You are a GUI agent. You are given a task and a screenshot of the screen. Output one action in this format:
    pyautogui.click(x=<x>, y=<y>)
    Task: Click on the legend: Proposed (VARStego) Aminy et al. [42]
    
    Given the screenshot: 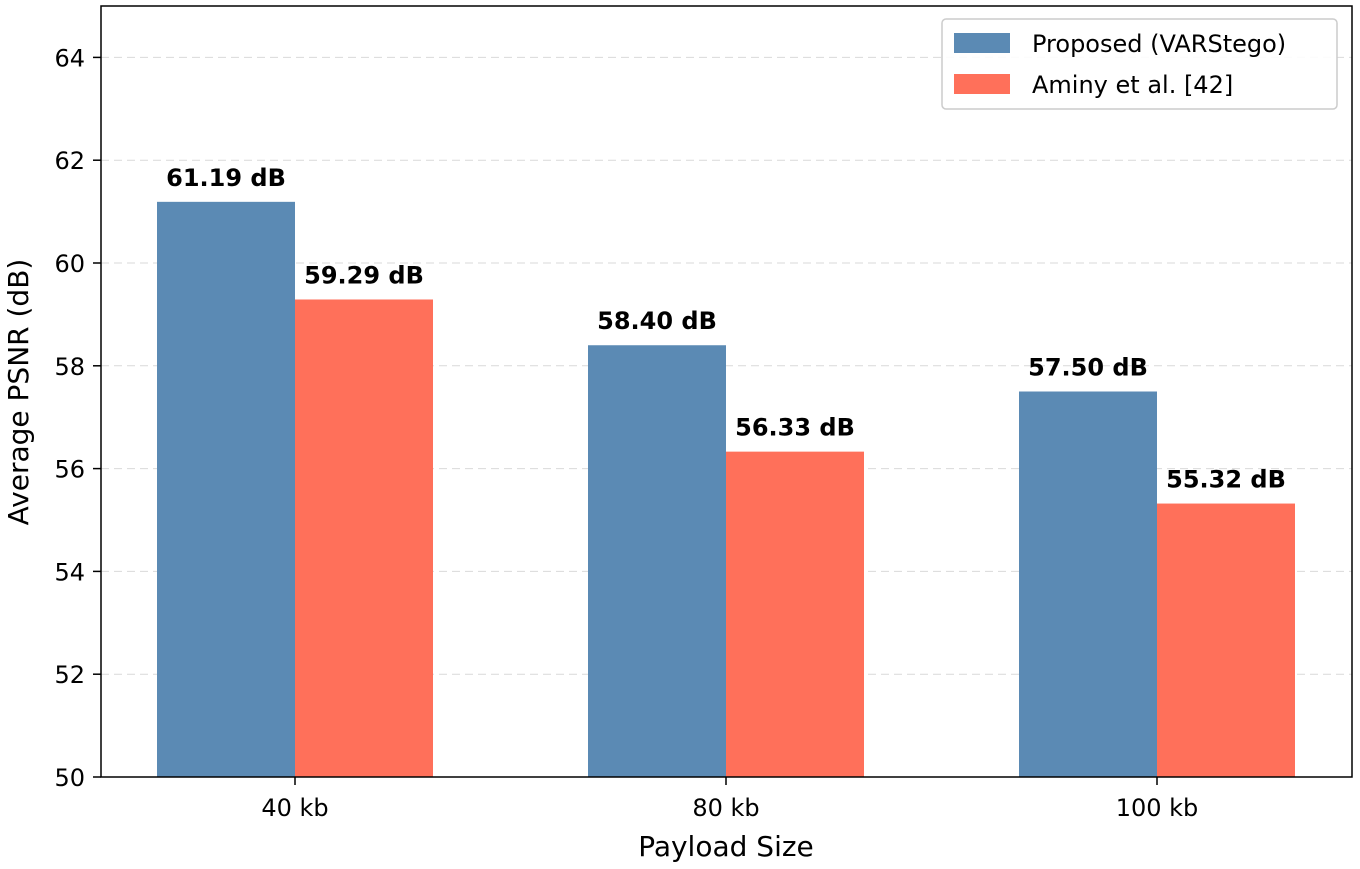 What is the action you would take?
    pyautogui.click(x=1139, y=64)
    